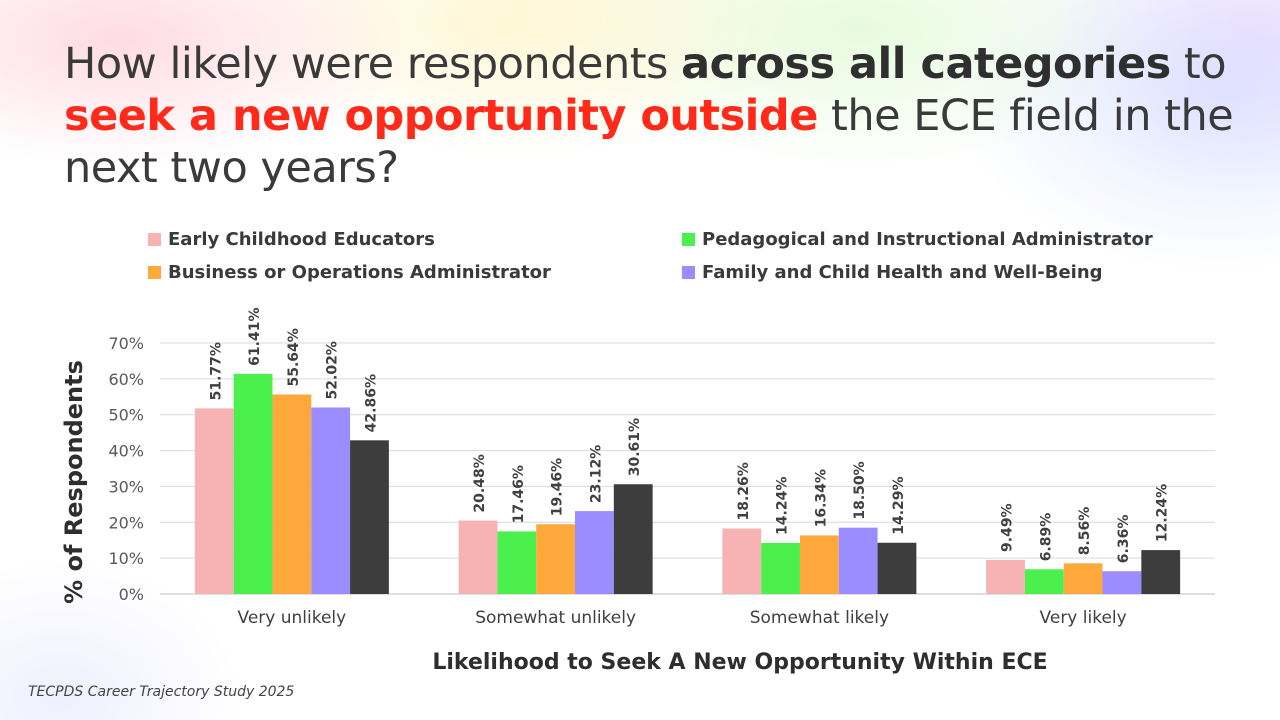  Describe the element at coordinates (294, 357) in the screenshot. I see `data-label: 55.64%` at that location.